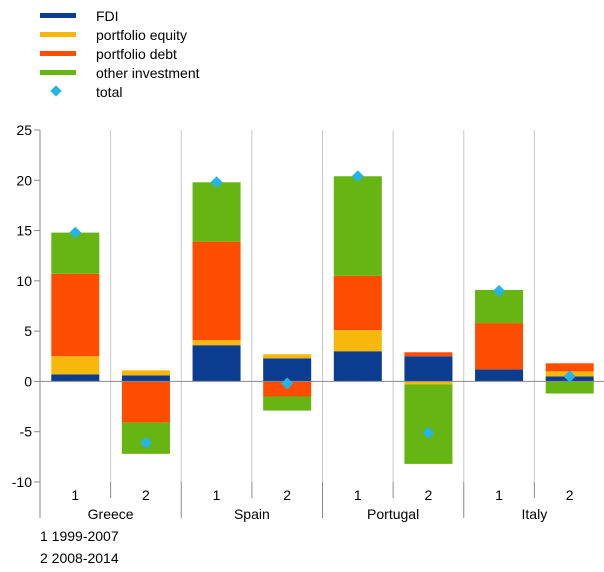 This screenshot has width=604, height=572. I want to click on legend-item-other-investment: other investment, so click(120, 72).